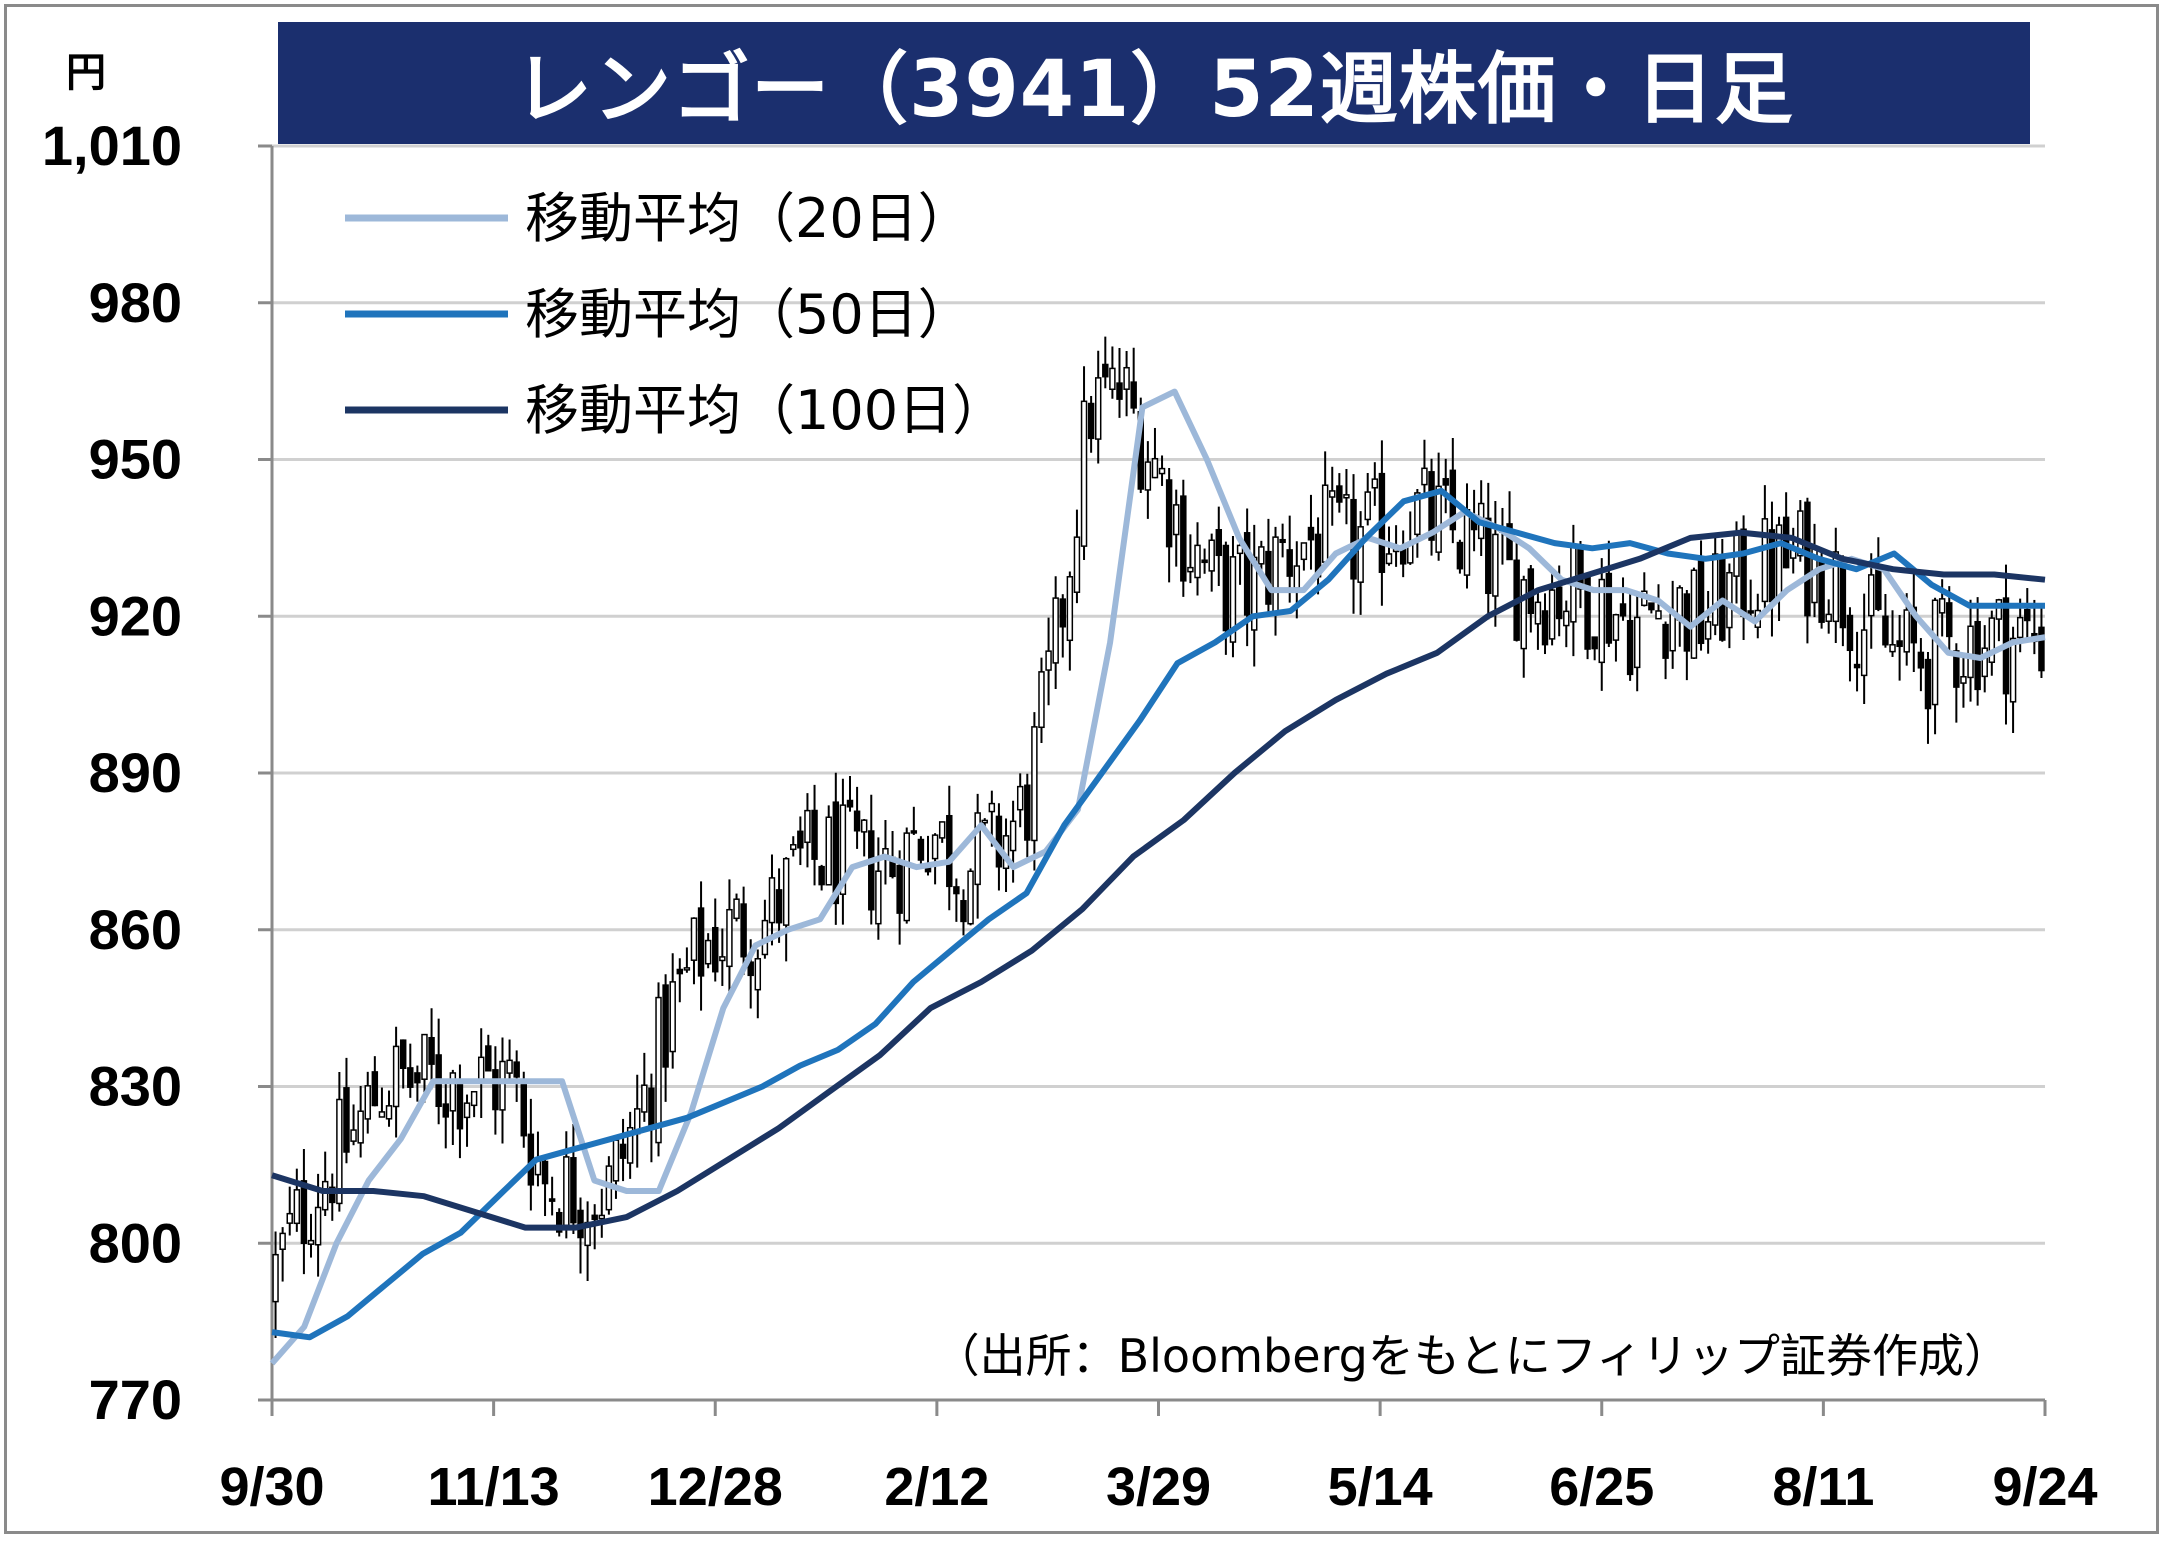  What do you see at coordinates (1823, 1487) in the screenshot?
I see `x-tick-label: 8/11` at bounding box center [1823, 1487].